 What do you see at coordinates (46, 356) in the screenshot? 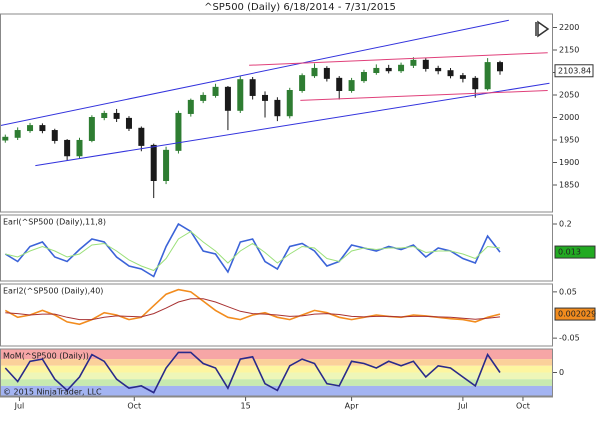
I see `panel-title: MoM(^SP500 (Daily))` at bounding box center [46, 356].